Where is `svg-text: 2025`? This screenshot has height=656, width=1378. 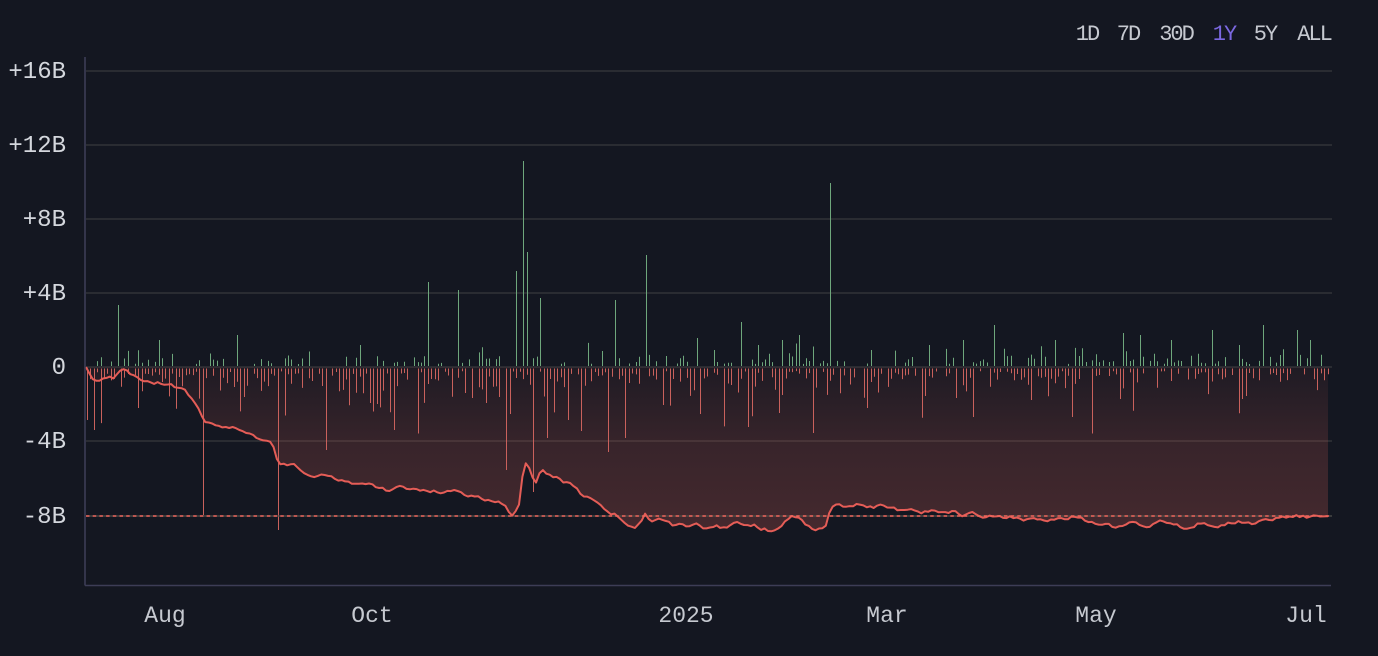 svg-text: 2025 is located at coordinates (685, 616).